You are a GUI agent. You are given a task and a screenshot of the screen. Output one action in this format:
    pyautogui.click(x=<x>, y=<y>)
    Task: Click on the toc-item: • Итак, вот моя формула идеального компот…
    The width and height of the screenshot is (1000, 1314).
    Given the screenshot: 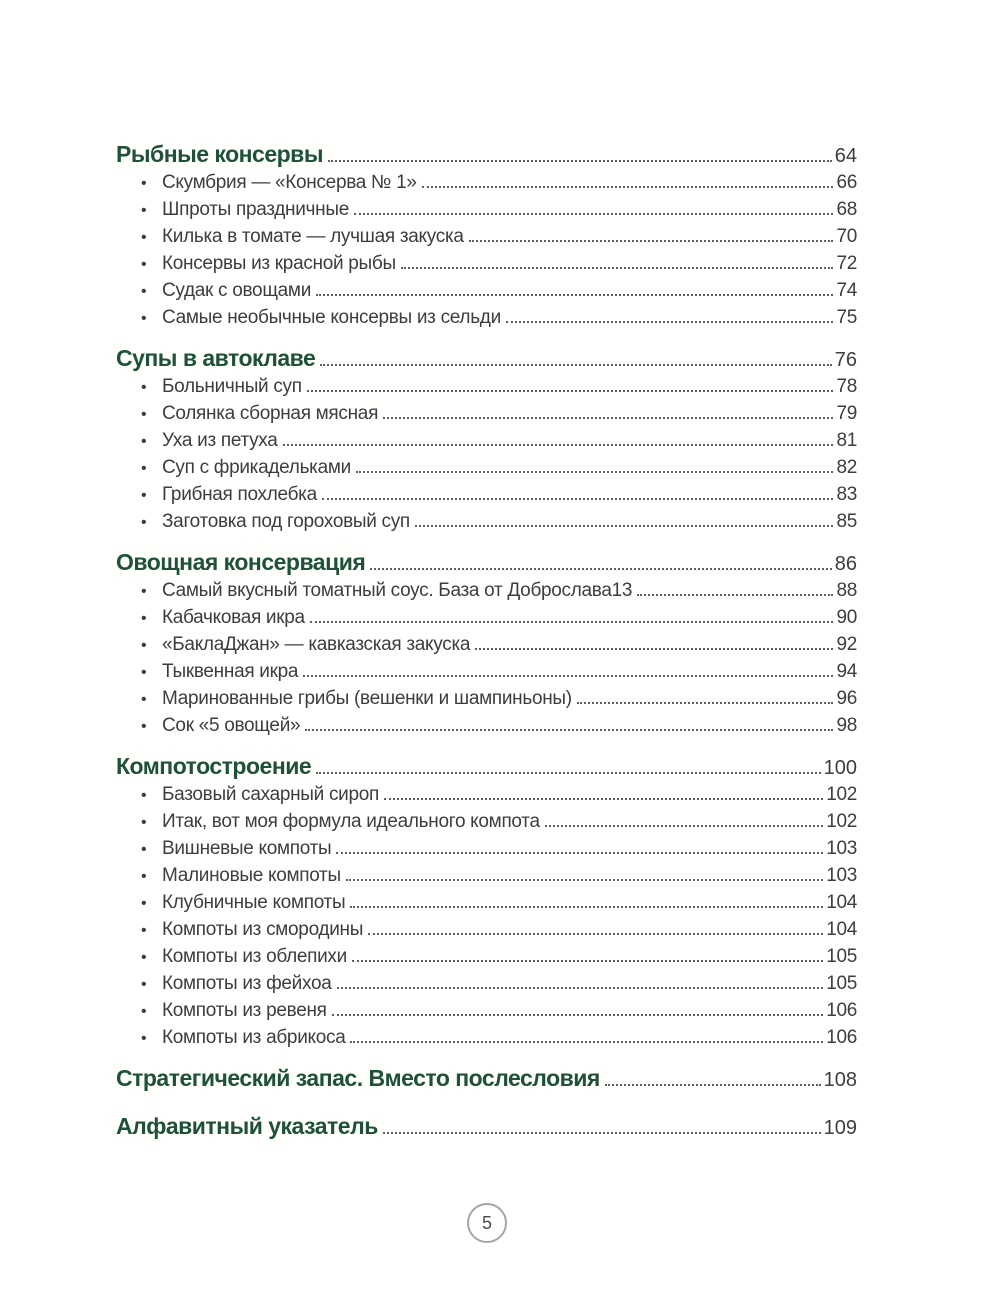 What is the action you would take?
    pyautogui.click(x=486, y=822)
    